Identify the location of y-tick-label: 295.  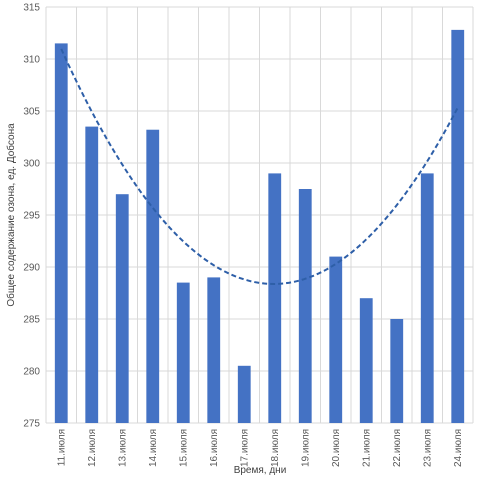
(31, 216).